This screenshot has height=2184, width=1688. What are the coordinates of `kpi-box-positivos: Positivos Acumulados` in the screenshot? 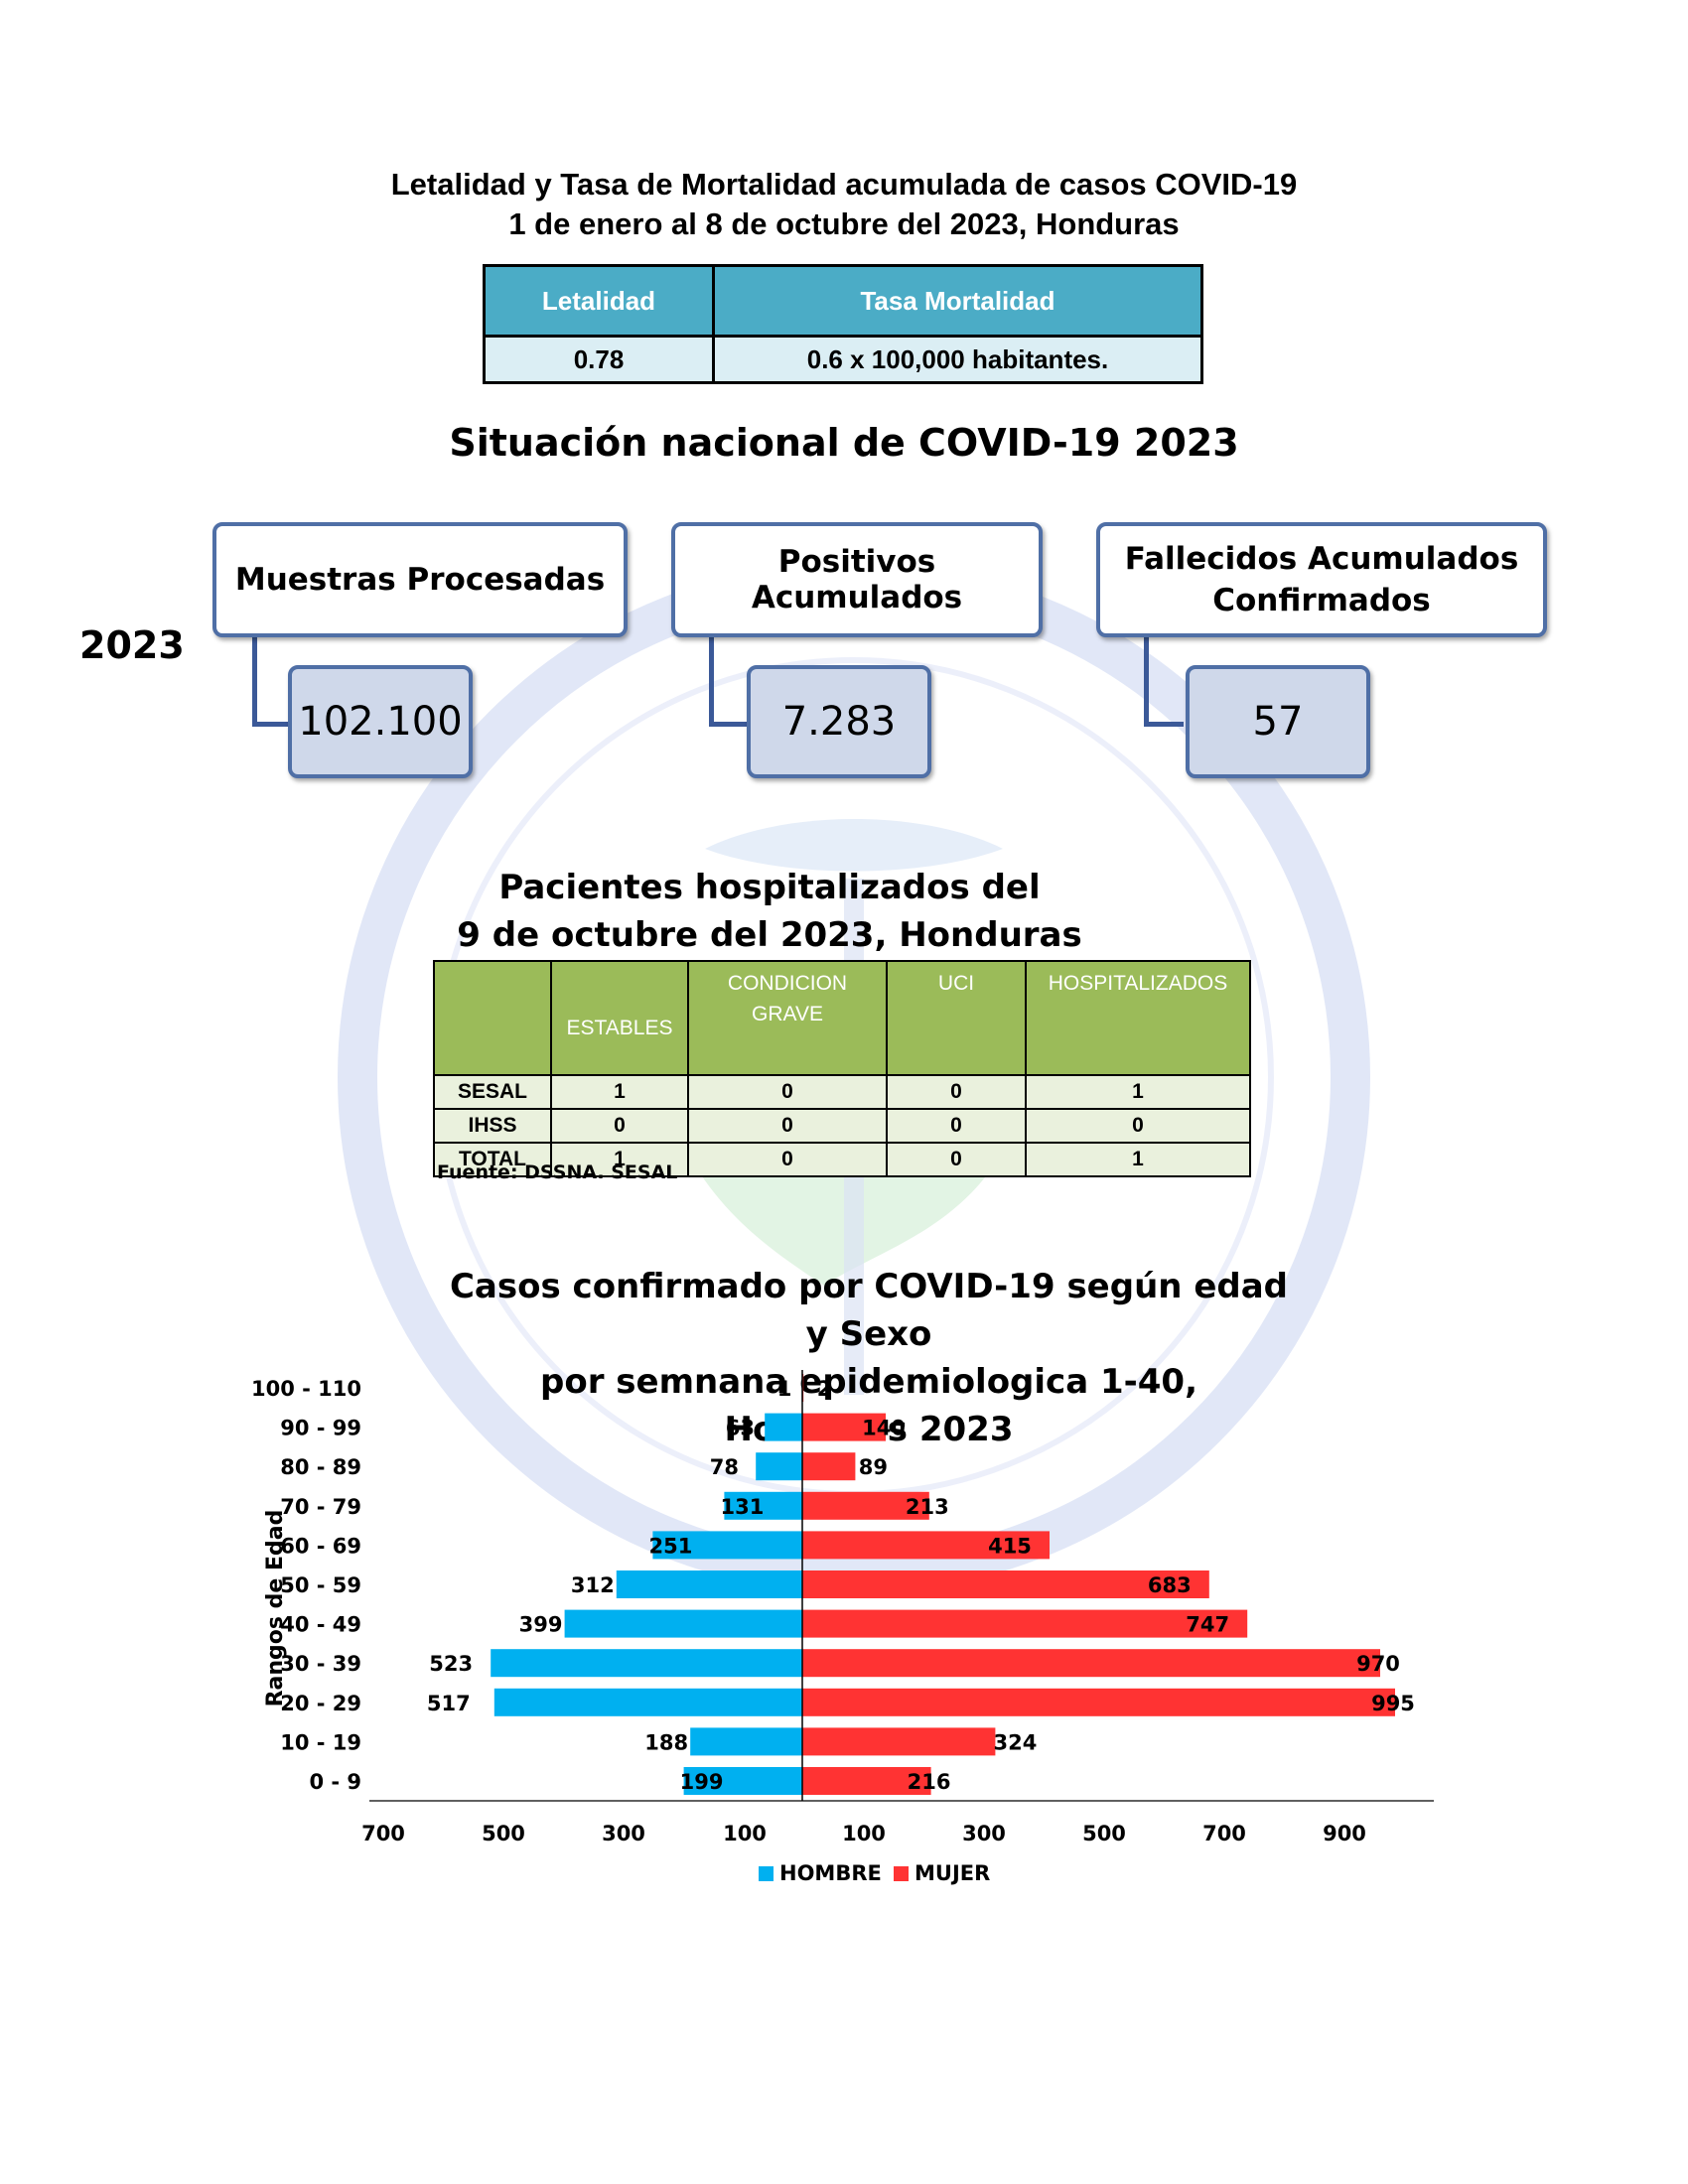 It's located at (857, 579).